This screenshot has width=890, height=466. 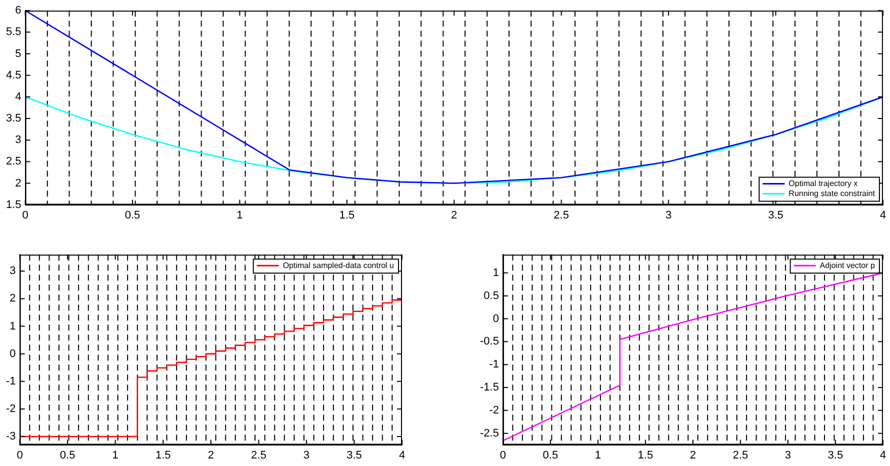 What do you see at coordinates (11, 436) in the screenshot?
I see `y-tick-label: -3` at bounding box center [11, 436].